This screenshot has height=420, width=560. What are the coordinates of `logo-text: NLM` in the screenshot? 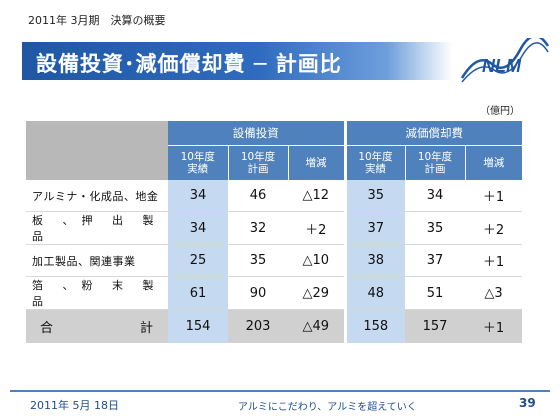 It's located at (502, 66).